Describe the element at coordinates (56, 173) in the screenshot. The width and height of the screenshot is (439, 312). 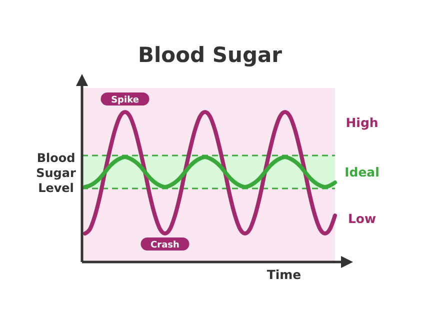
I see `y-axis-title: Blood Sugar Level` at that location.